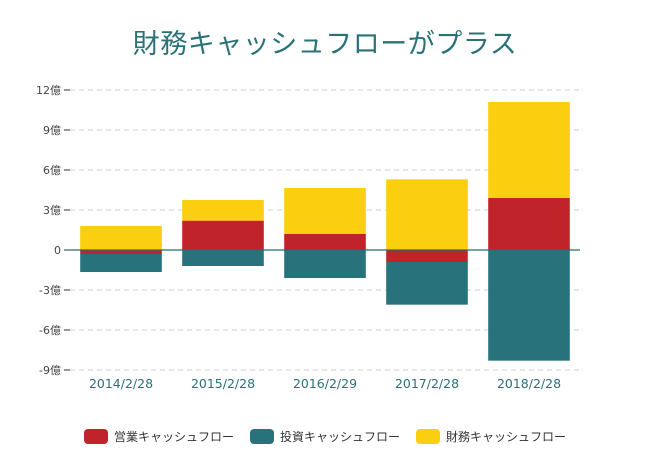  I want to click on chart-title: 財務キャッシュフローがプラス, so click(325, 44).